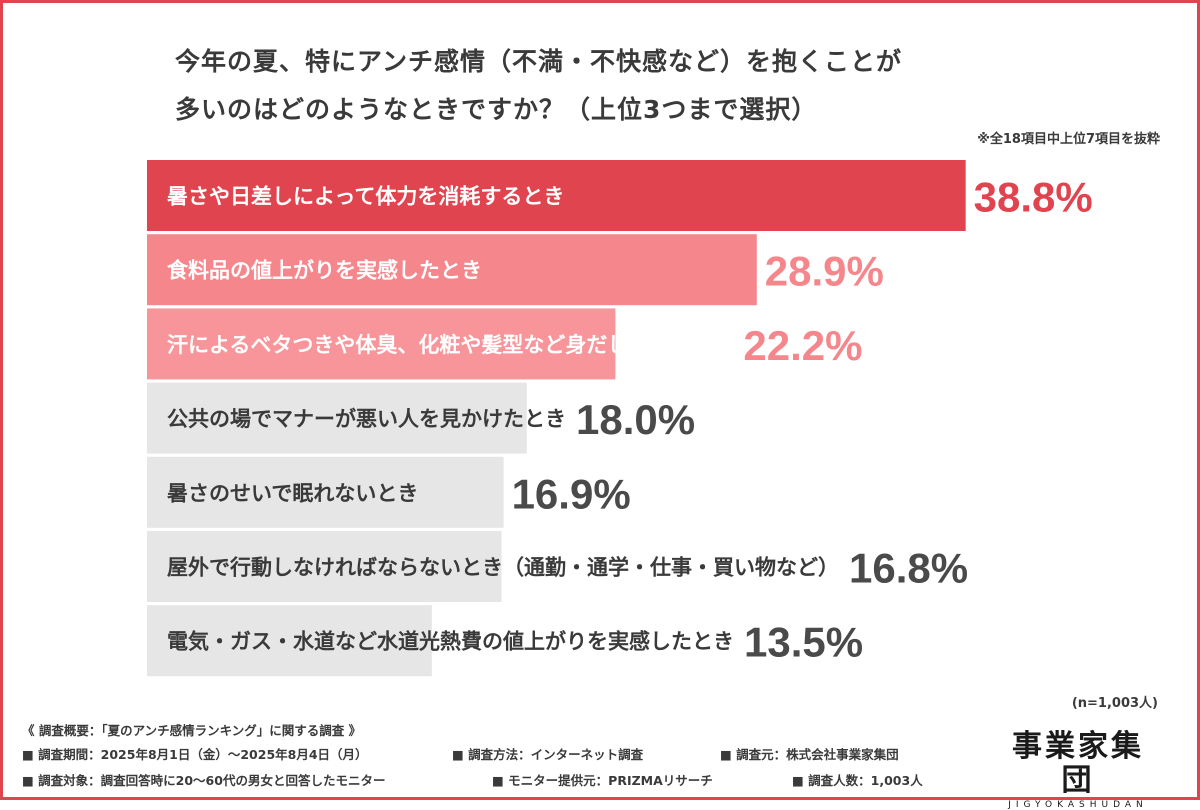  What do you see at coordinates (802, 345) in the screenshot?
I see `value-label-3: 22.2%` at bounding box center [802, 345].